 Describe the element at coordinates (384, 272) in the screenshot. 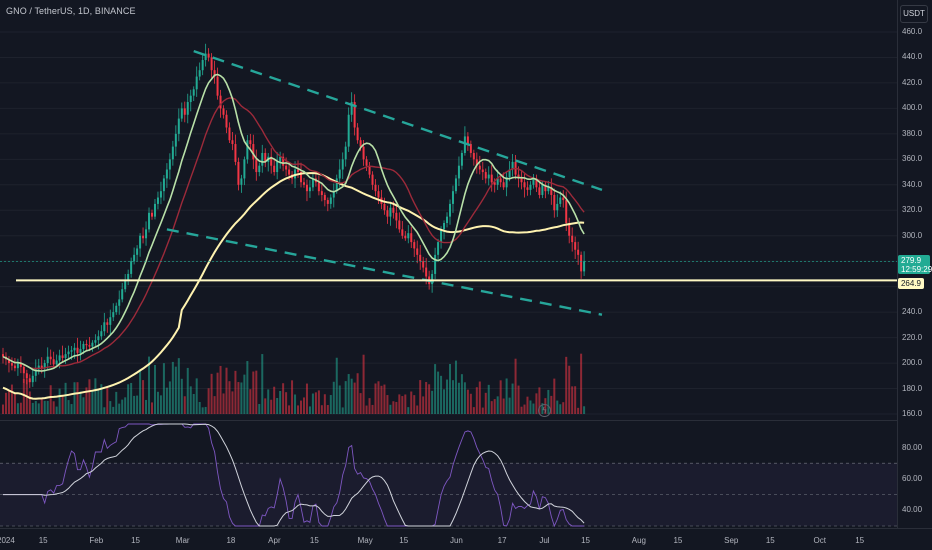

I see `trendline` at that location.